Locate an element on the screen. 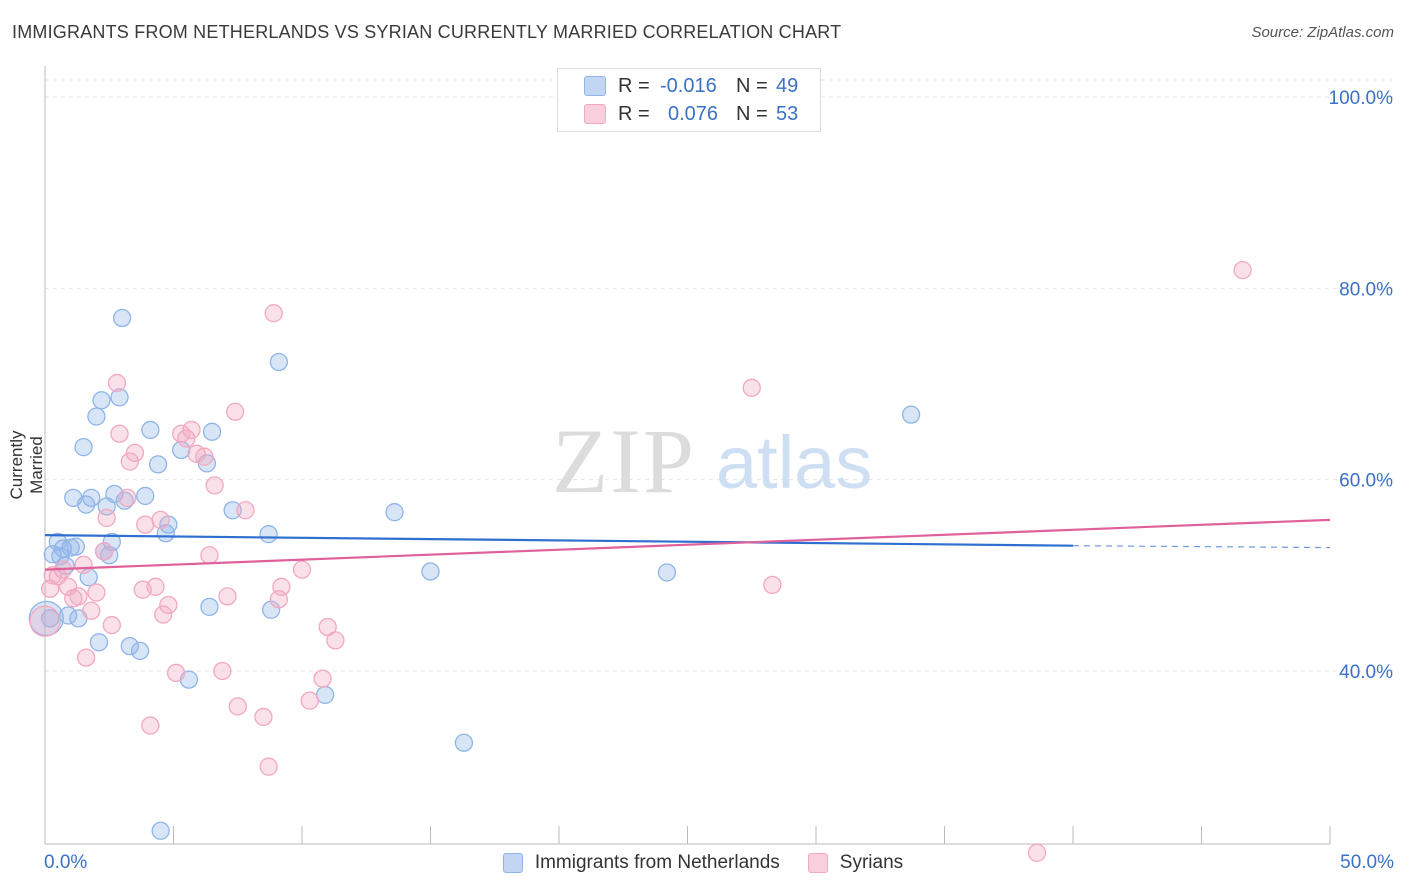 The width and height of the screenshot is (1406, 892). y-axis-label: Currently Married is located at coordinates (26, 465).